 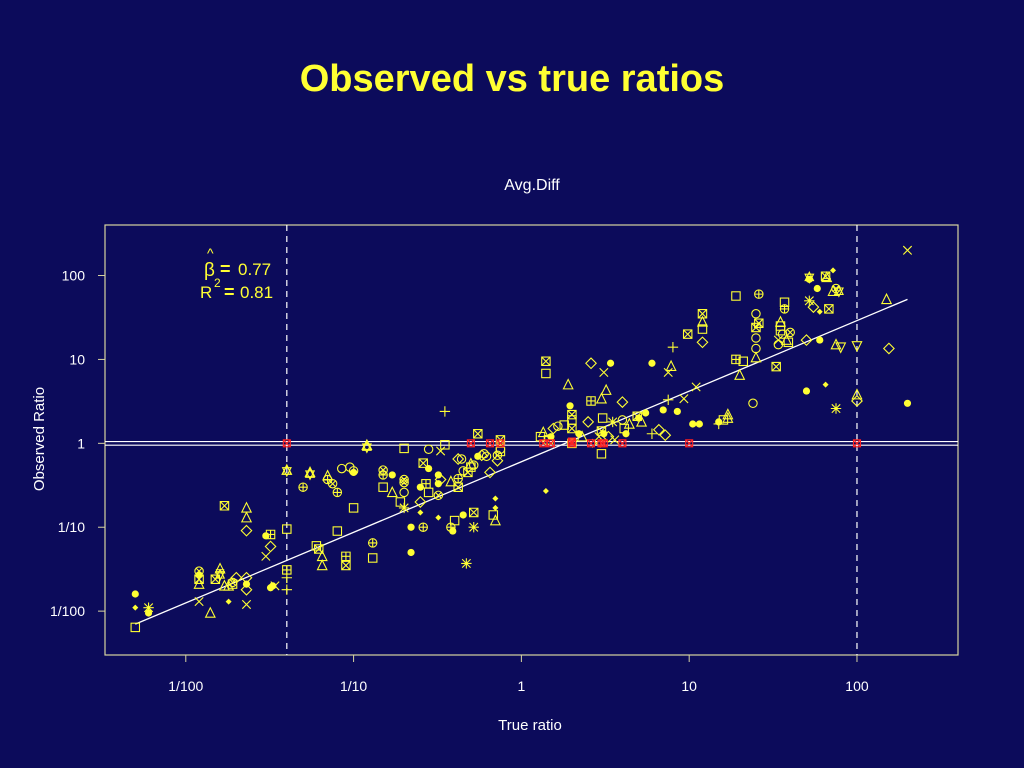 I want to click on y-tick-label: 1/100, so click(x=67, y=611).